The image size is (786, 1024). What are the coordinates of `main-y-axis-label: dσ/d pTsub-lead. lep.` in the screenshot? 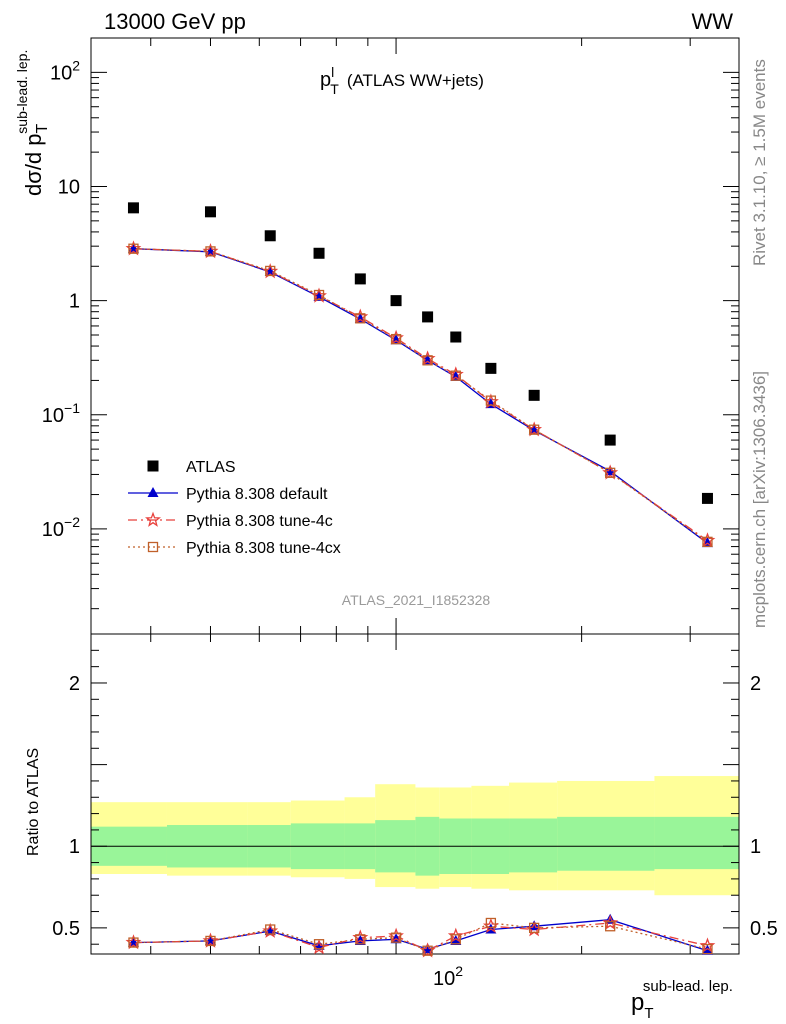 It's located at (32, 123).